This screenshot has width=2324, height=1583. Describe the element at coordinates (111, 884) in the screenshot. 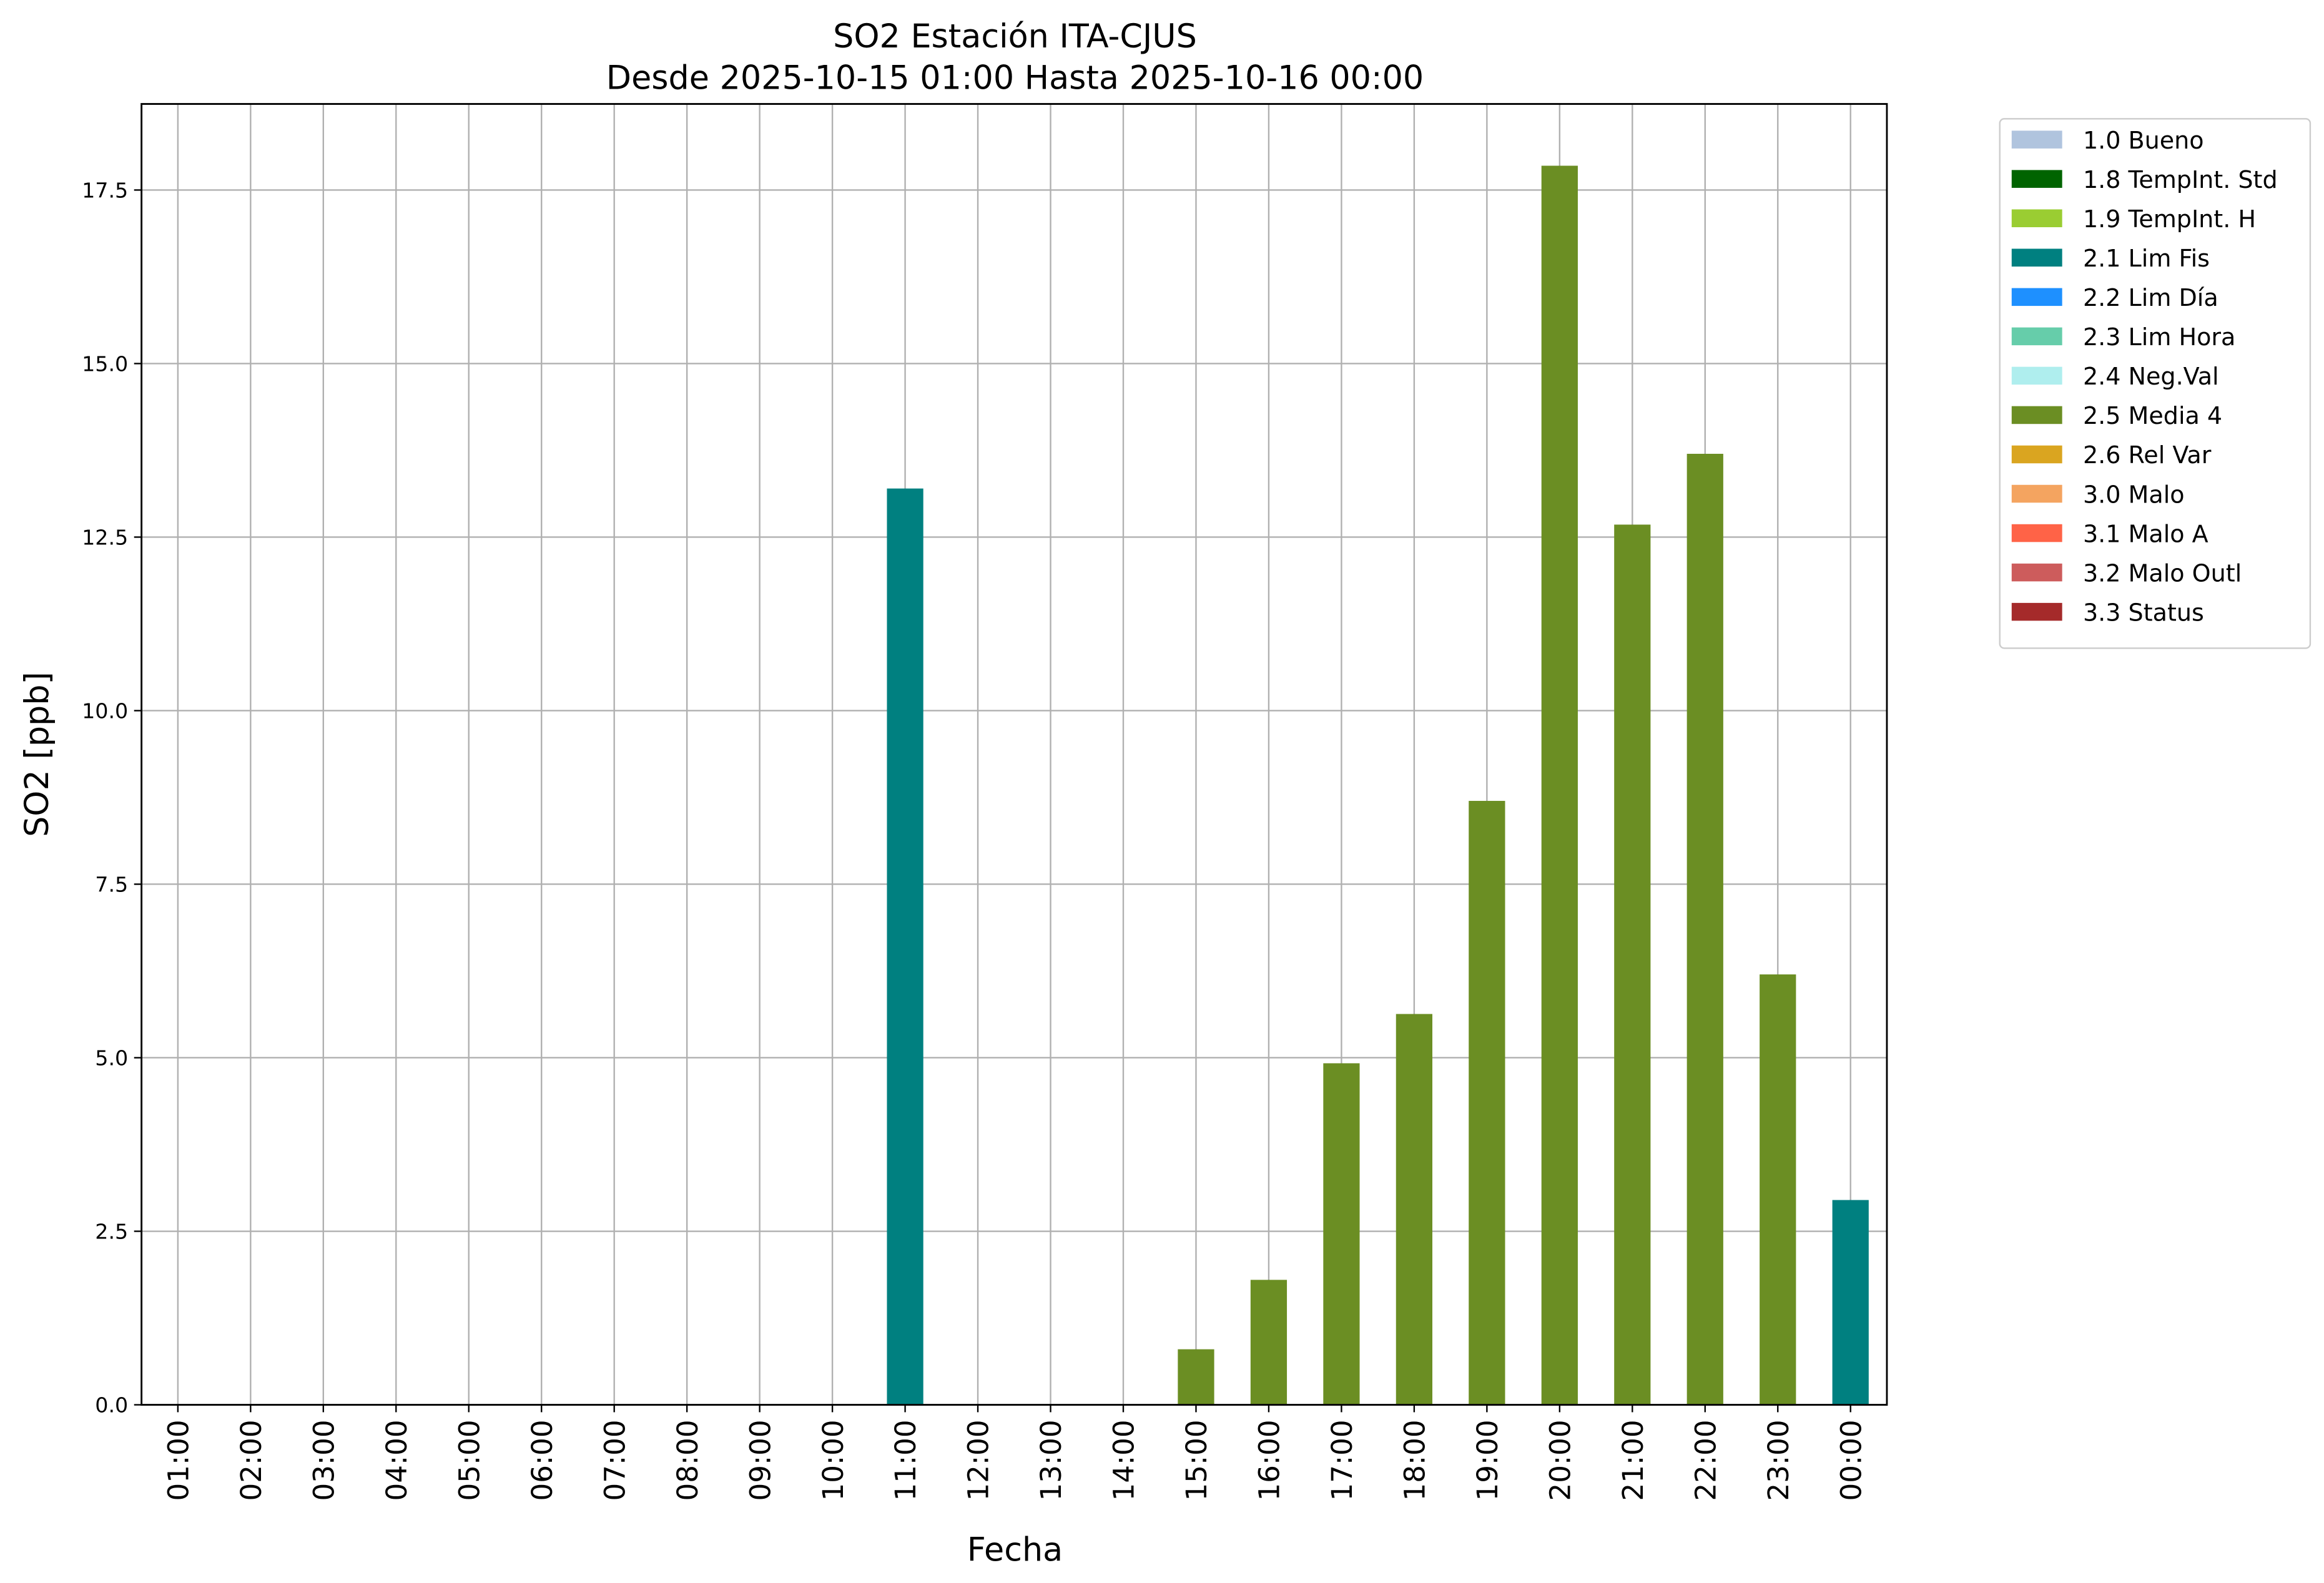

I see `y-tick-label: 7.5` at that location.